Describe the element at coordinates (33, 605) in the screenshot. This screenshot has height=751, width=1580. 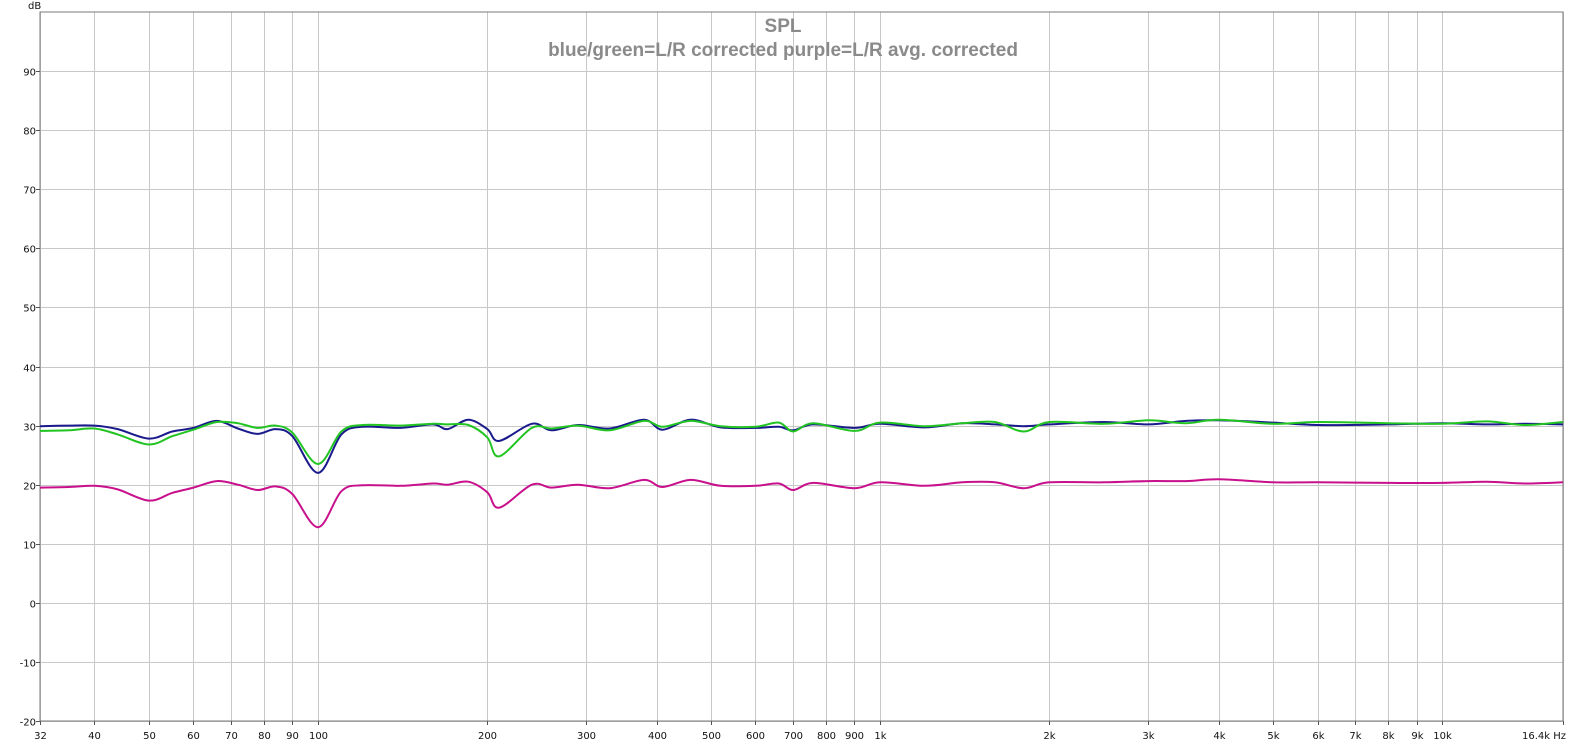
I see `y-tick-label: 0` at that location.